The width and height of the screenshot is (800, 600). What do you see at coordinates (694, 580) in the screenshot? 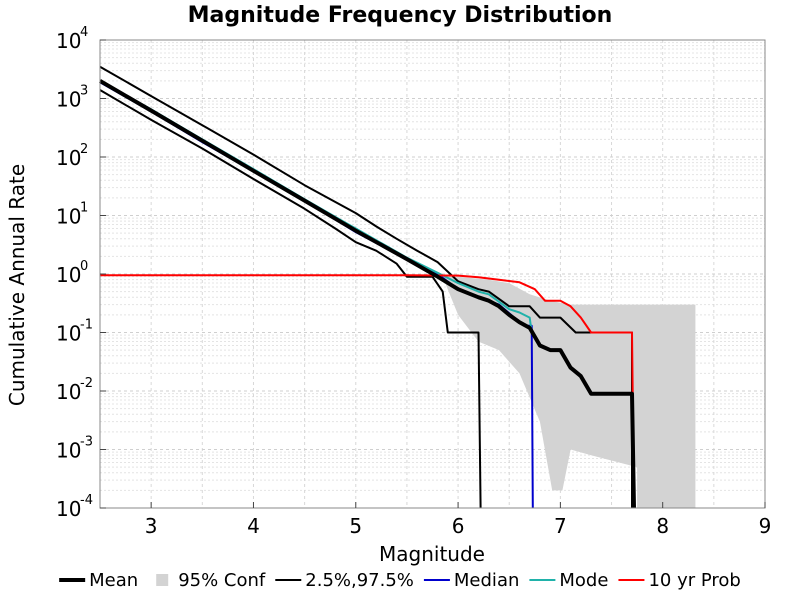
I see `legend-label-10-yr-prob: 10 yr Prob` at bounding box center [694, 580].